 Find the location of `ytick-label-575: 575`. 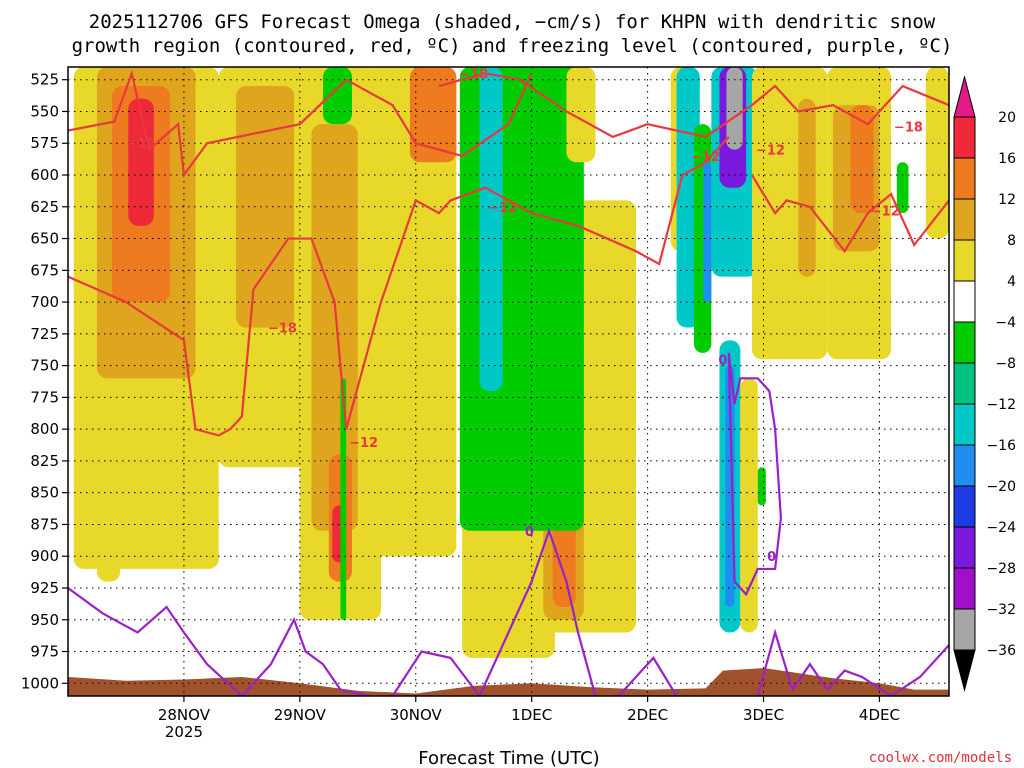

ytick-label-575: 575 is located at coordinates (44, 143).